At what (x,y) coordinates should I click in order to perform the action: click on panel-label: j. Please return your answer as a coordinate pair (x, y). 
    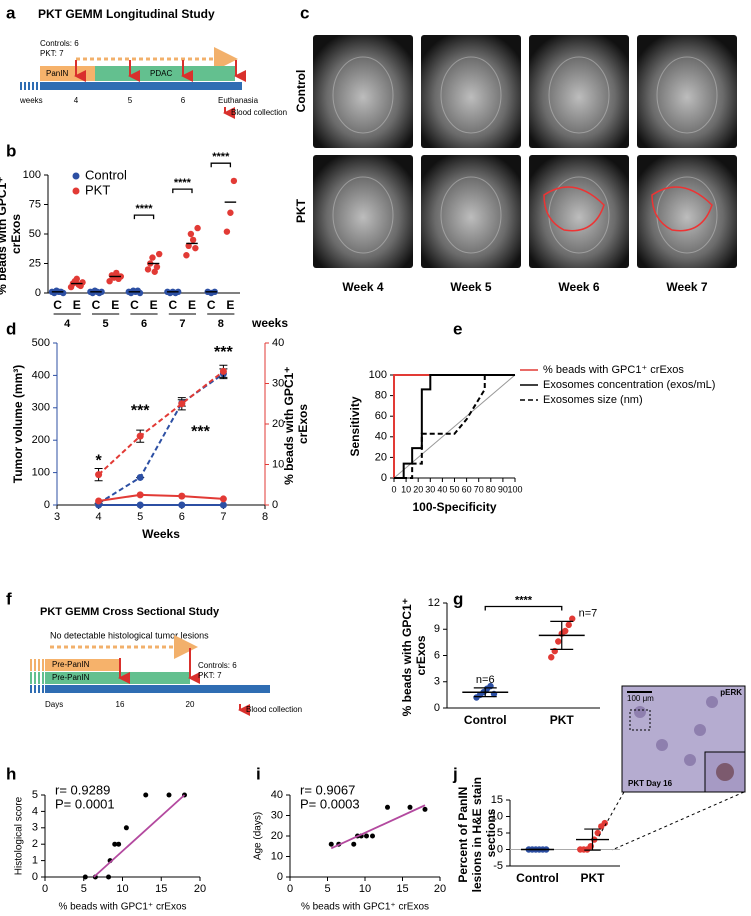
    Looking at the image, I should click on (455, 773).